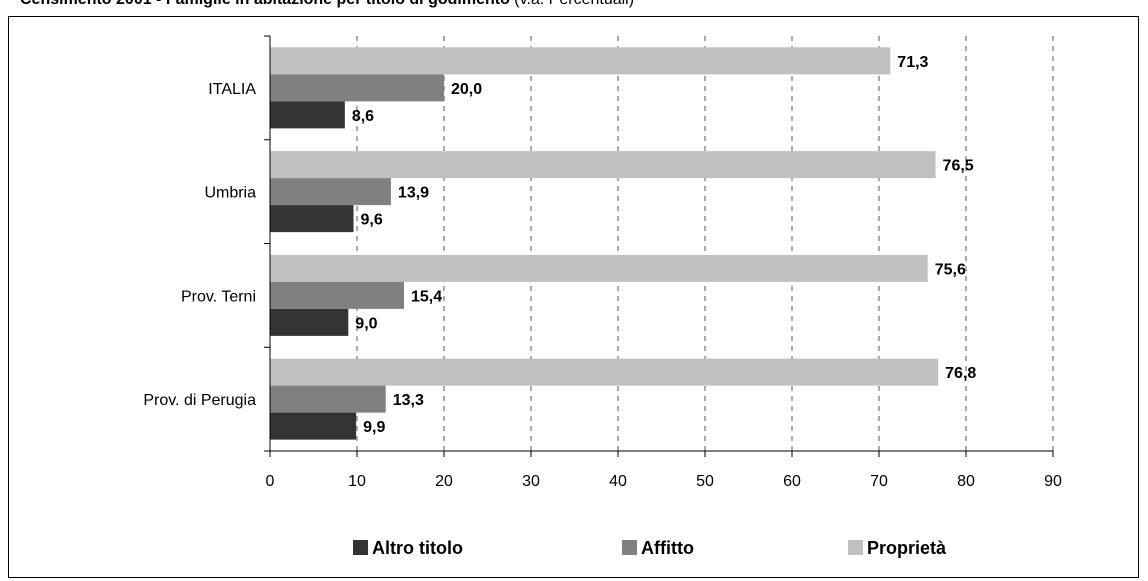 The width and height of the screenshot is (1148, 581). Describe the element at coordinates (531, 481) in the screenshot. I see `x-tick-label-30: 30` at that location.